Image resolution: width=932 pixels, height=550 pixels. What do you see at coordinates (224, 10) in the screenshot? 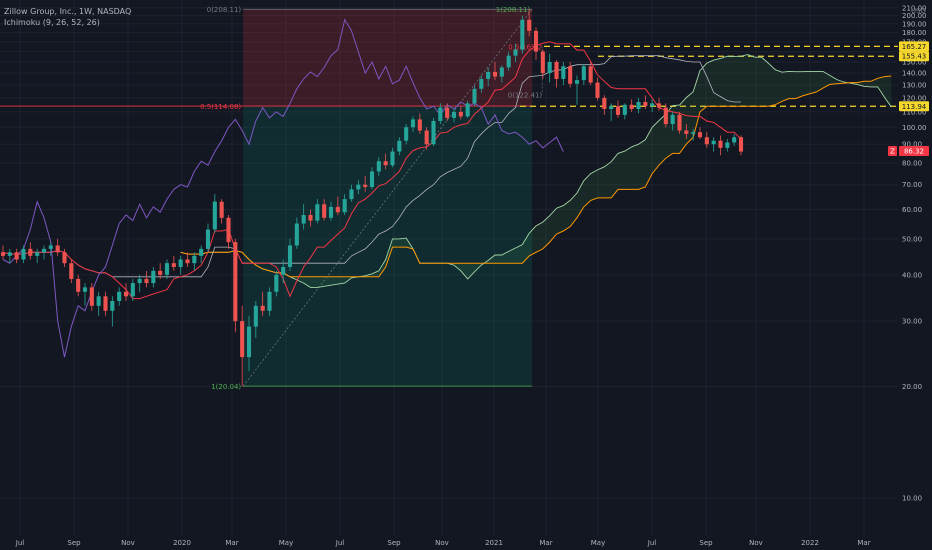
I see `fib-label-top: 0(208.11)` at bounding box center [224, 10].